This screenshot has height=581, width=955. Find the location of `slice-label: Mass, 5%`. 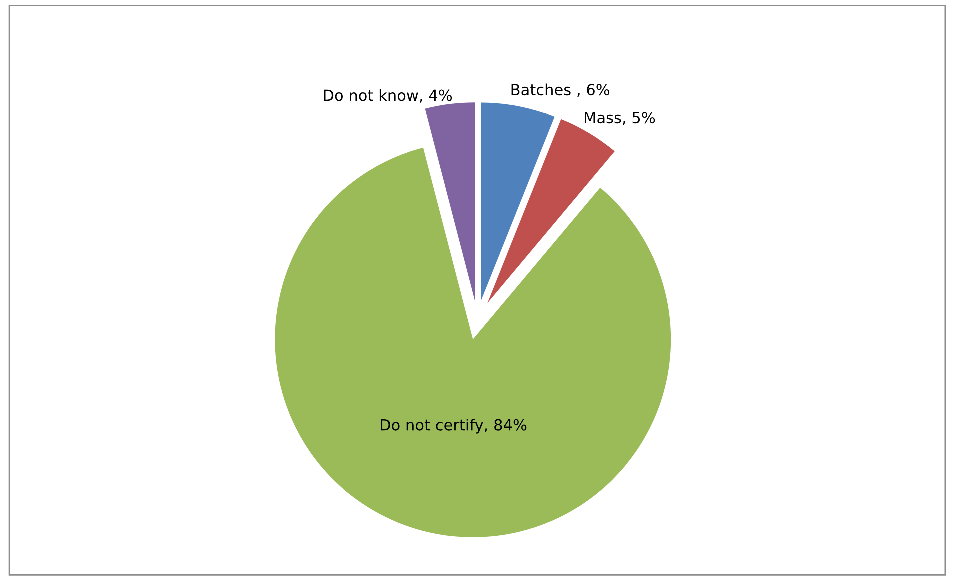

slice-label: Mass, 5% is located at coordinates (620, 119).